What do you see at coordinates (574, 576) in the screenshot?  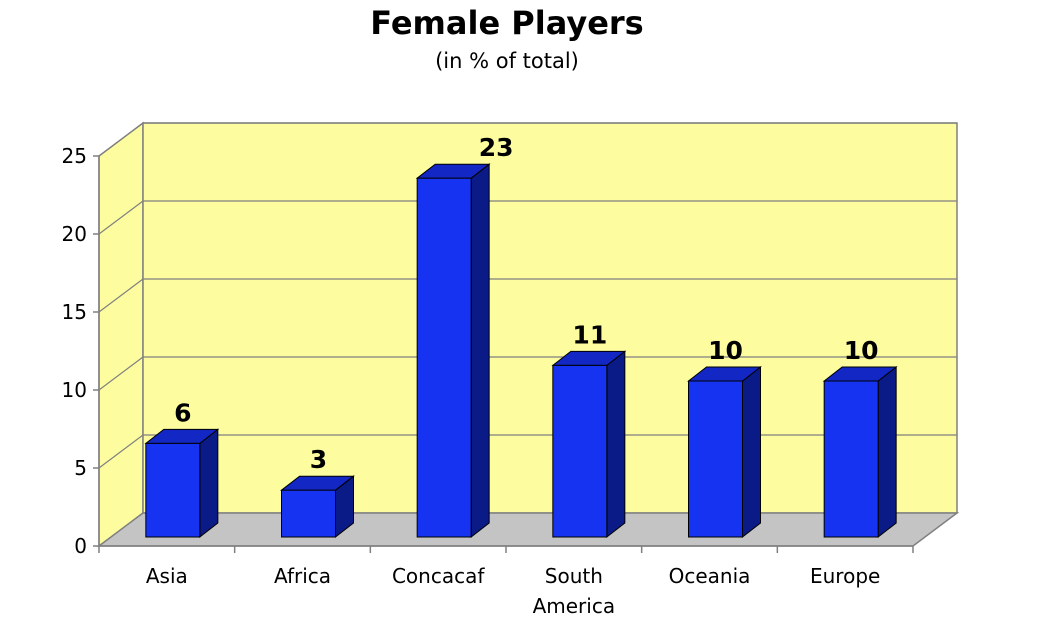 I see `x-category-label: South` at bounding box center [574, 576].